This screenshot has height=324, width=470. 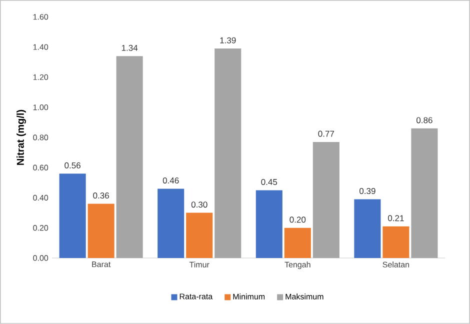 I want to click on y-tick-label: 0.80, so click(x=40, y=137).